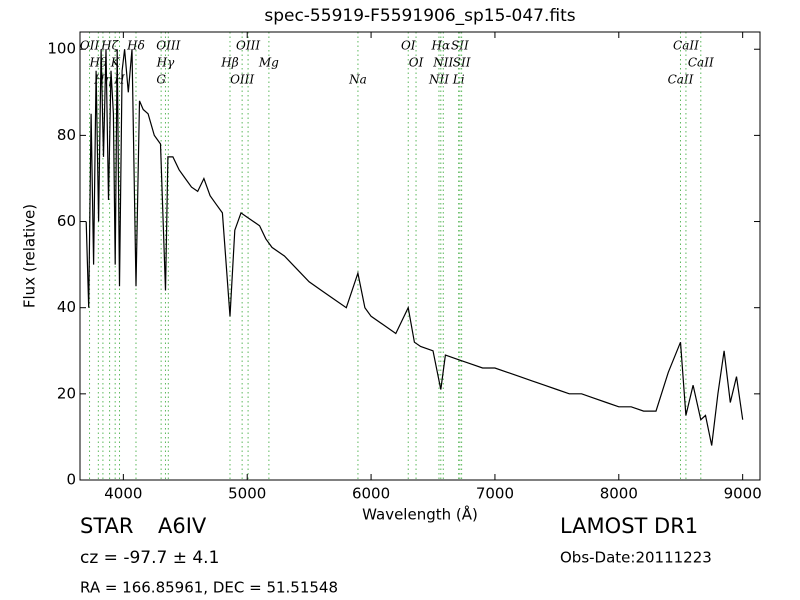  I want to click on spectral-line-label: K, so click(115, 63).